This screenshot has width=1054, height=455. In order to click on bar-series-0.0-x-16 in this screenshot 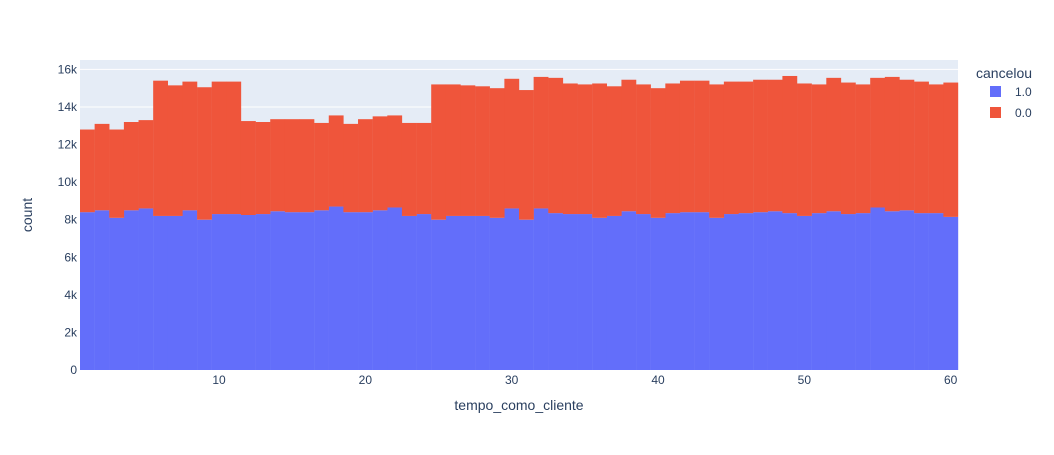, I will do `click(307, 166)`.